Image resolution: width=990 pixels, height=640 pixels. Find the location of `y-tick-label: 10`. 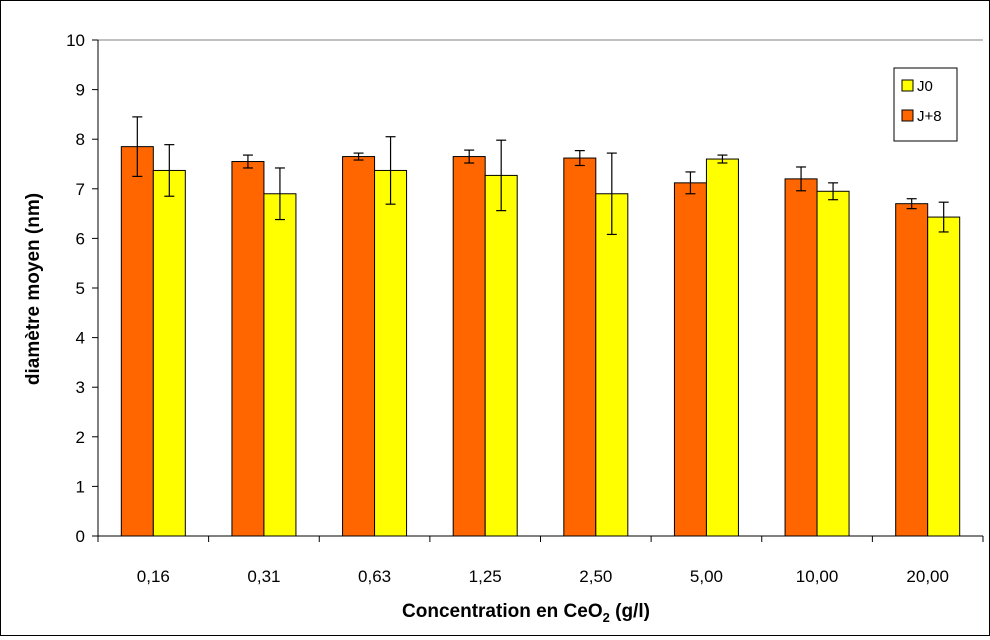

y-tick-label: 10 is located at coordinates (75, 40).